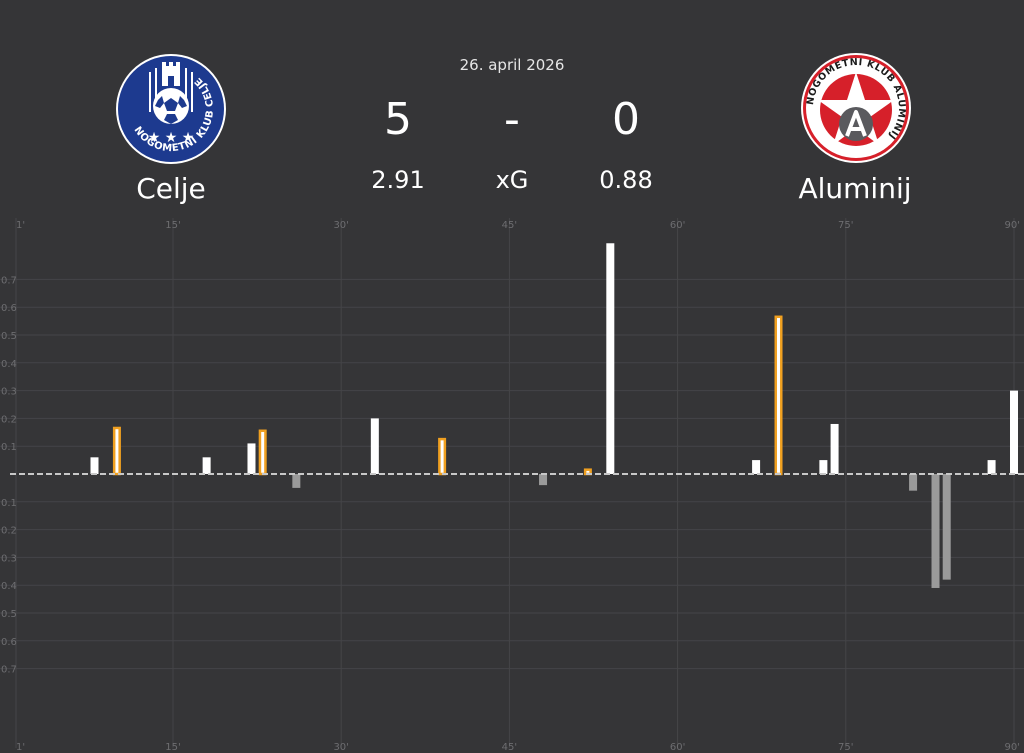  I want to click on home-team-name: Celje, so click(171, 188).